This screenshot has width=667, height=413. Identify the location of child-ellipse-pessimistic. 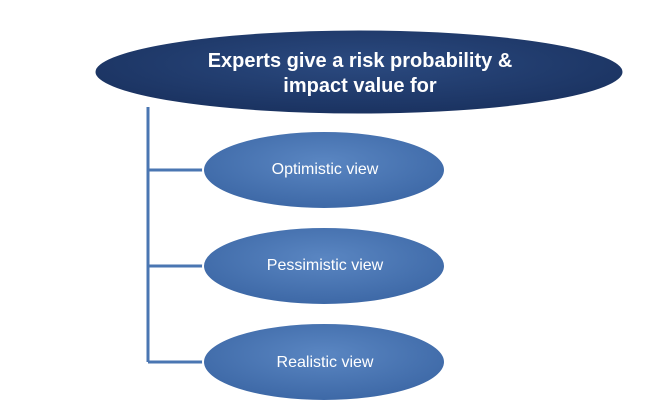
(324, 266).